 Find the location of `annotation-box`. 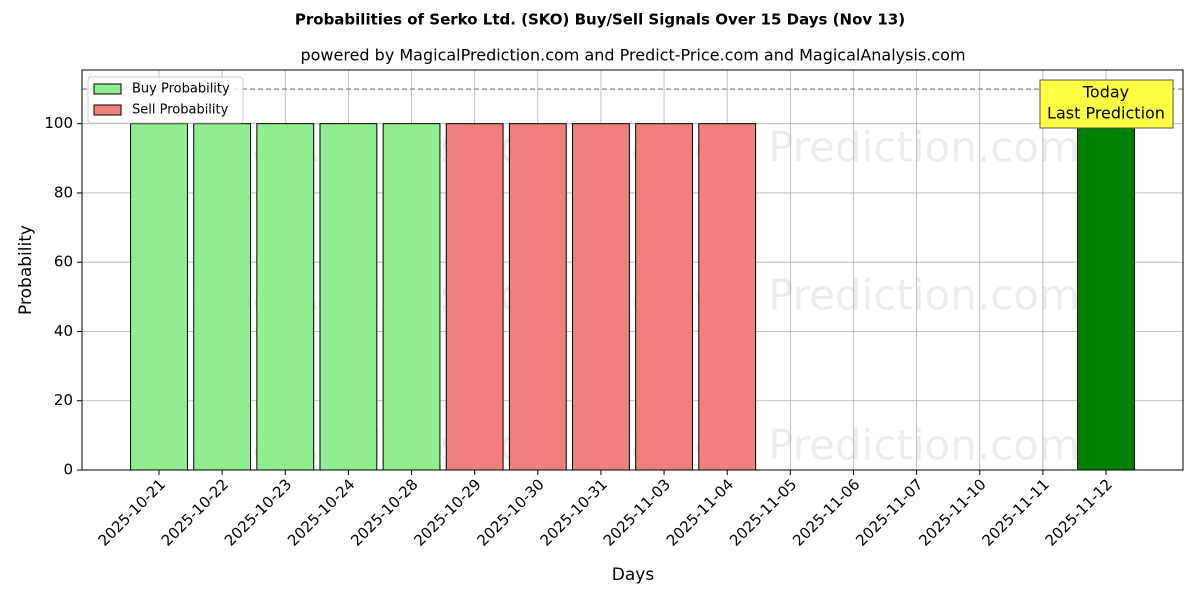

annotation-box is located at coordinates (1106, 104).